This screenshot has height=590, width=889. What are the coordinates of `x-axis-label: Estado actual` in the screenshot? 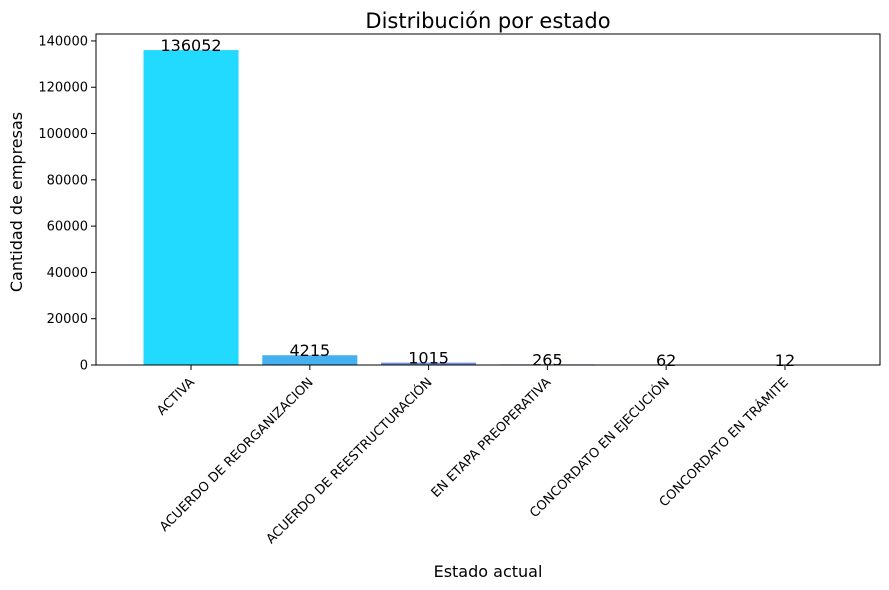 It's located at (488, 571).